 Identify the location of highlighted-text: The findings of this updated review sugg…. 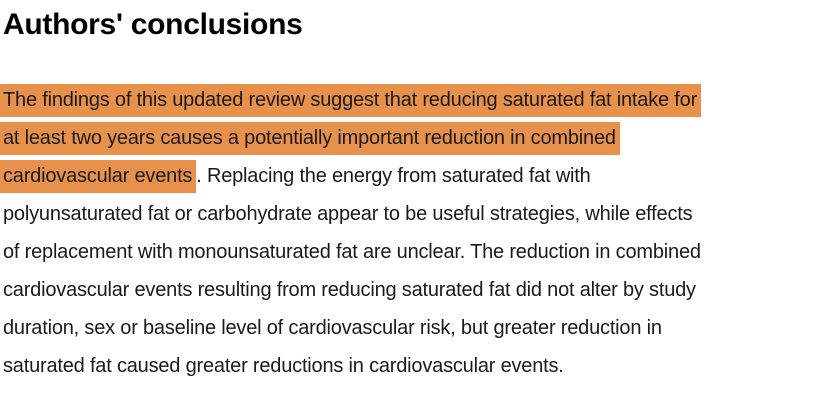
(351, 100).